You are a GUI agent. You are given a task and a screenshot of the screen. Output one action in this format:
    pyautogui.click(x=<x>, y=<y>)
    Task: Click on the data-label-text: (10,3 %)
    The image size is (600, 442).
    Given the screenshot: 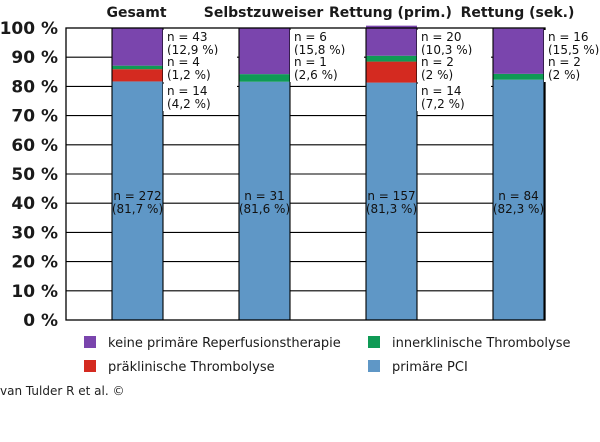 What is the action you would take?
    pyautogui.click(x=446, y=50)
    